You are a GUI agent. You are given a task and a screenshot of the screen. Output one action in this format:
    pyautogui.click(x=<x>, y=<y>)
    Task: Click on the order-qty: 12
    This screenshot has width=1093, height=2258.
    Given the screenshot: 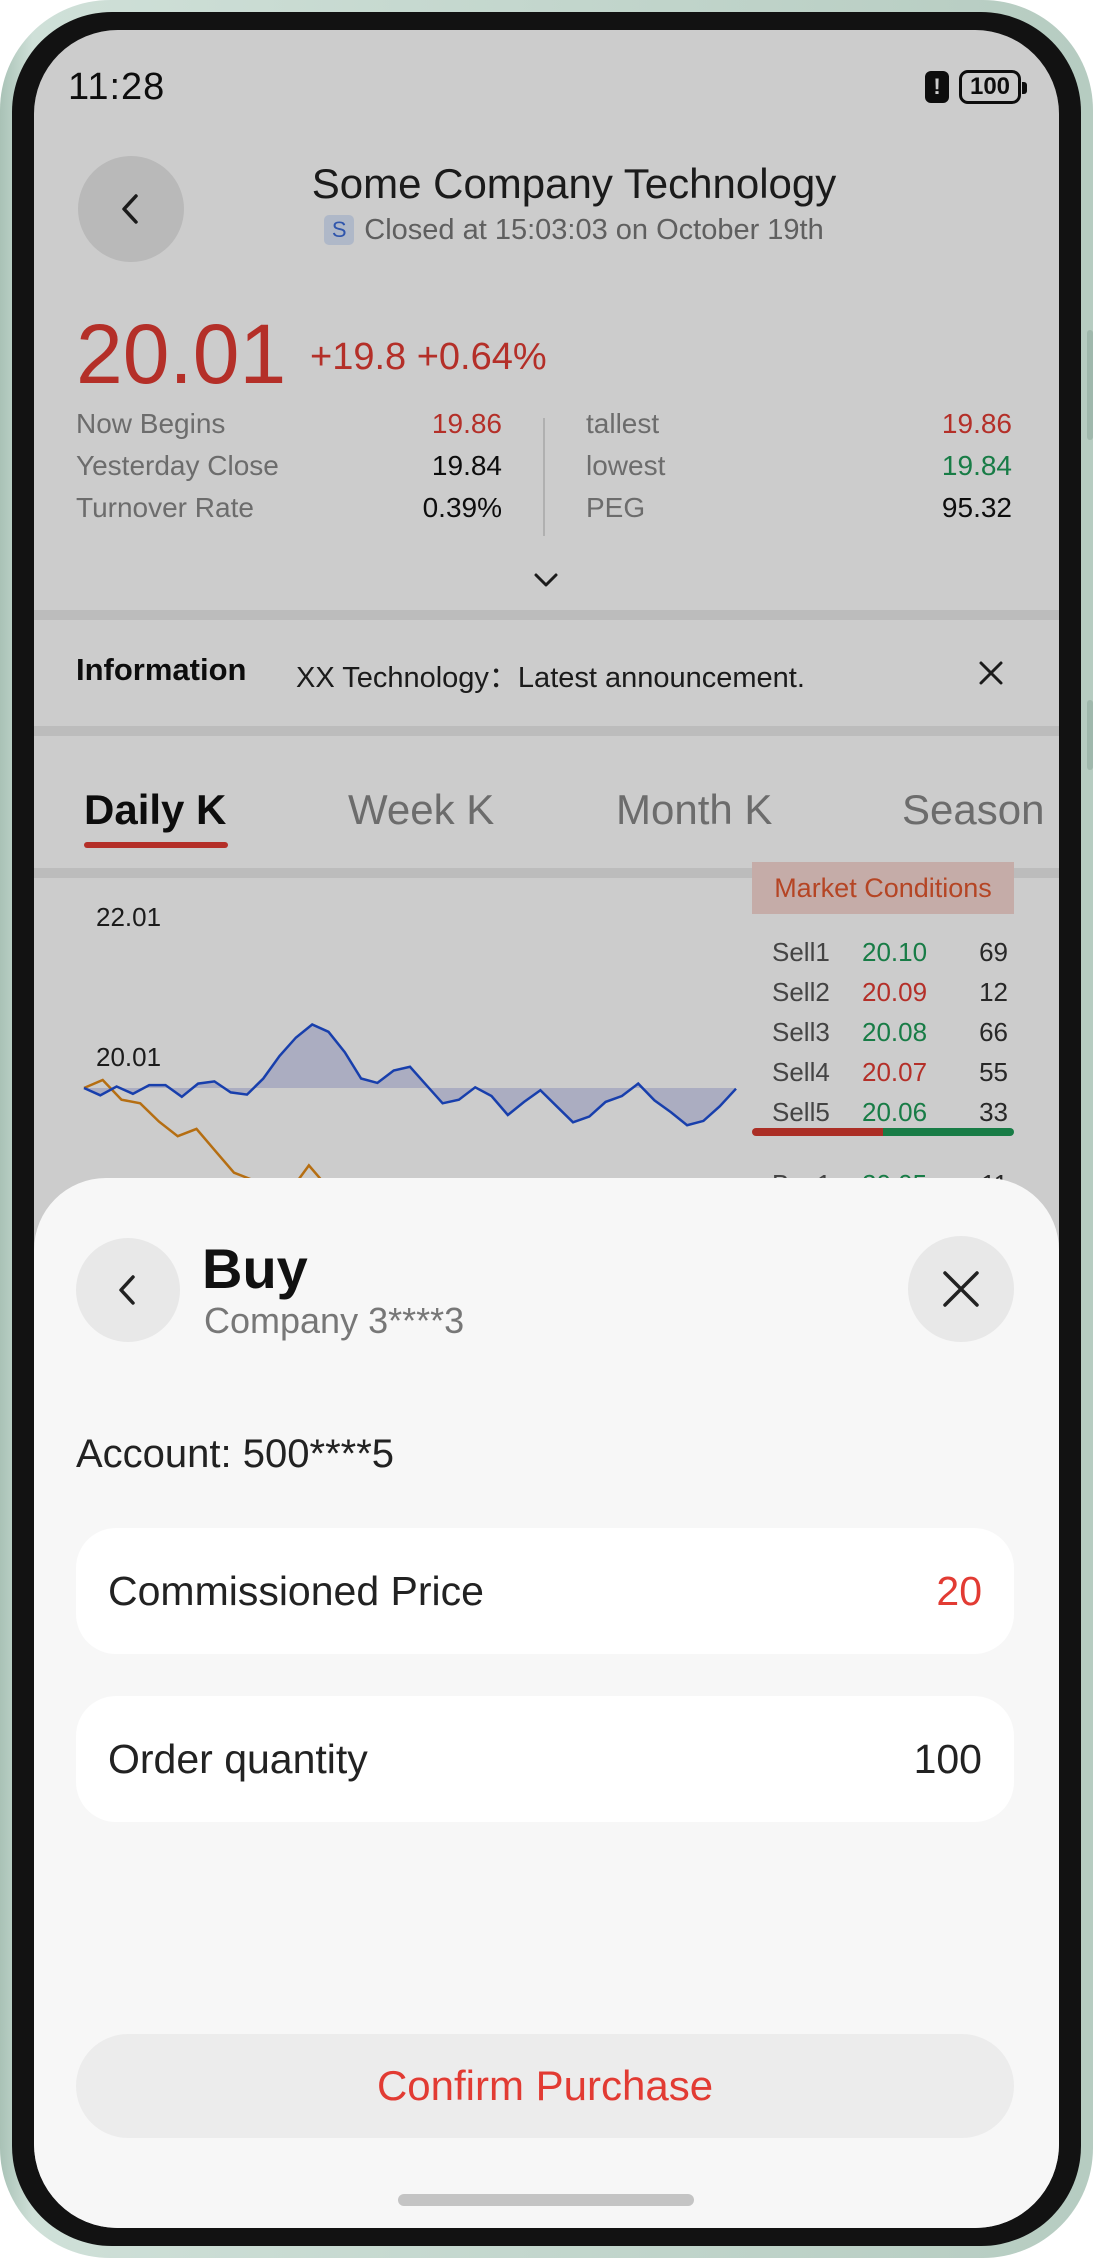 What is the action you would take?
    pyautogui.click(x=993, y=991)
    